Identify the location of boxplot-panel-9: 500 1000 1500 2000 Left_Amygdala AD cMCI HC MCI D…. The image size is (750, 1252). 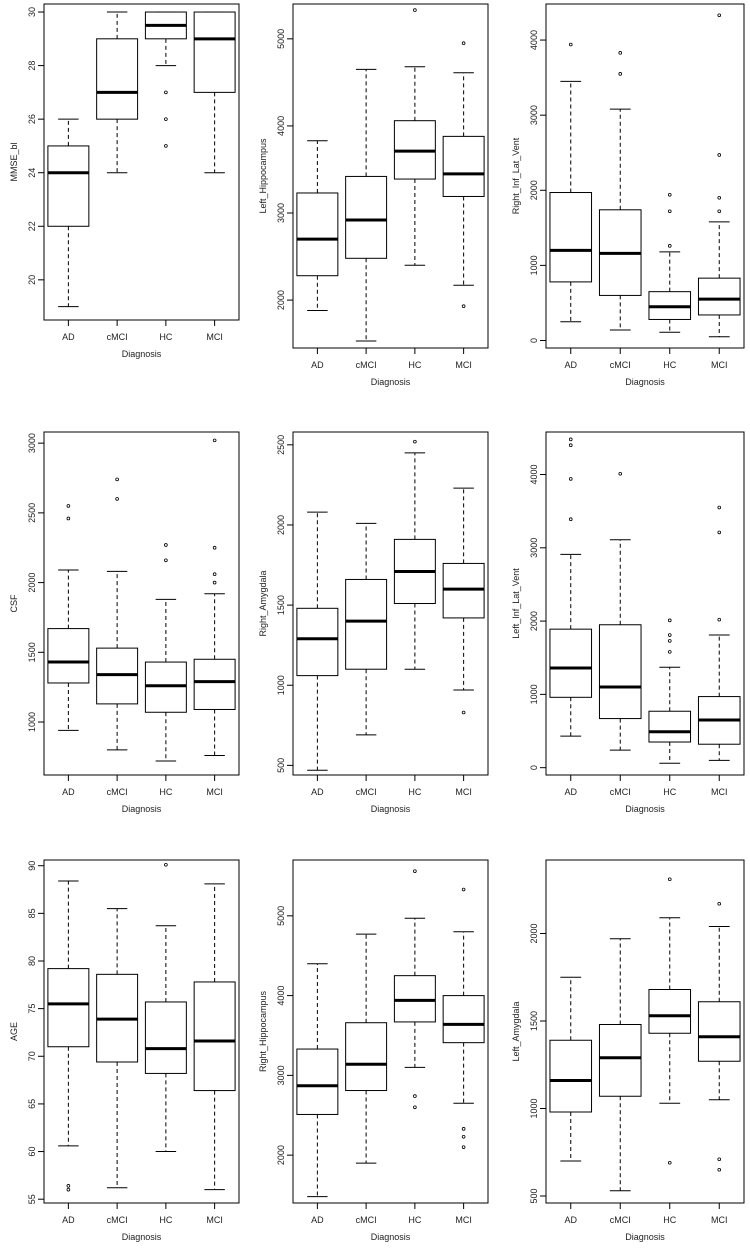
(628, 1050).